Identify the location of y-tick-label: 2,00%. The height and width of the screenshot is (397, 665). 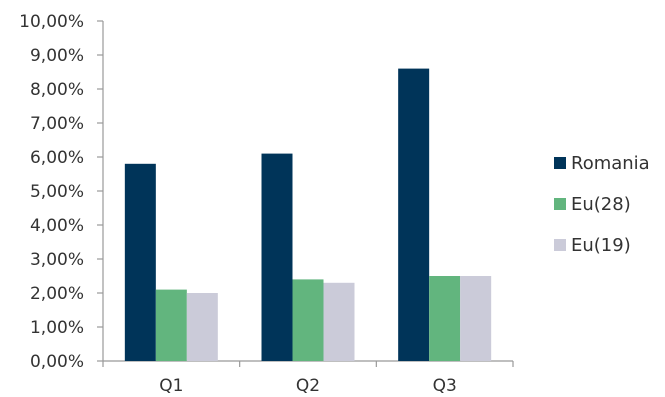
(57, 294).